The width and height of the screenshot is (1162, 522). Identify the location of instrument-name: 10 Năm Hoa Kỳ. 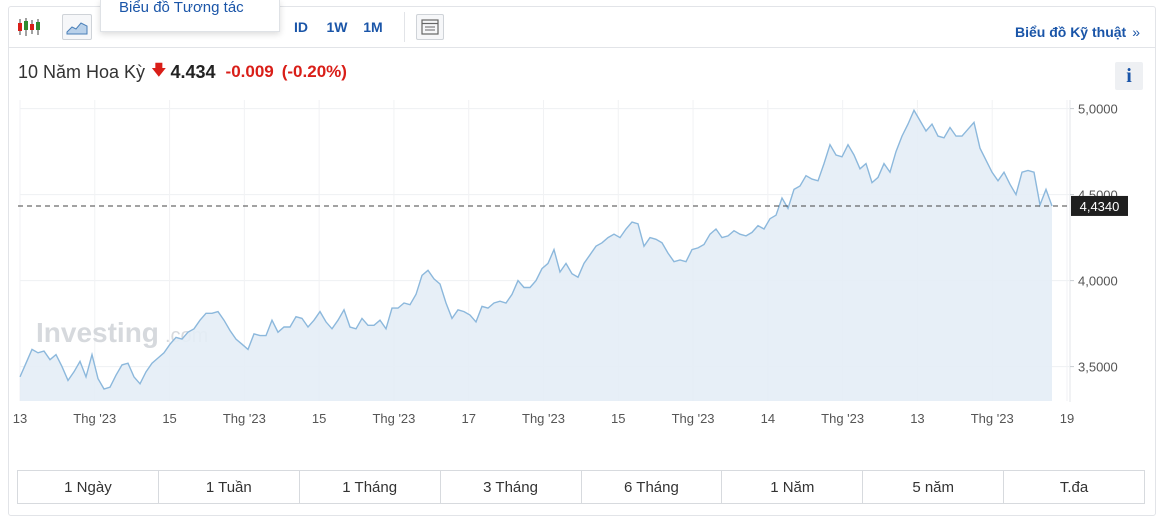
(82, 71).